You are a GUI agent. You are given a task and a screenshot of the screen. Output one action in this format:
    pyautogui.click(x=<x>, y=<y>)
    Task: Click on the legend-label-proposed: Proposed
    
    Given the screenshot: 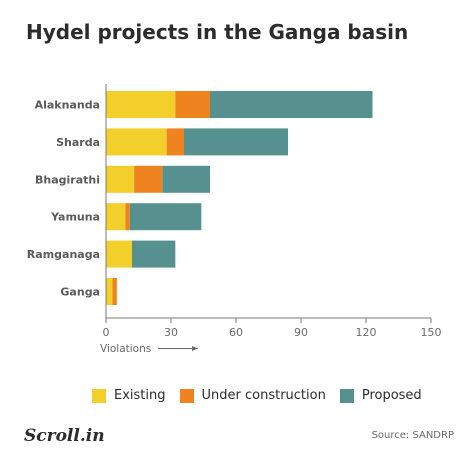 What is the action you would take?
    pyautogui.click(x=391, y=395)
    